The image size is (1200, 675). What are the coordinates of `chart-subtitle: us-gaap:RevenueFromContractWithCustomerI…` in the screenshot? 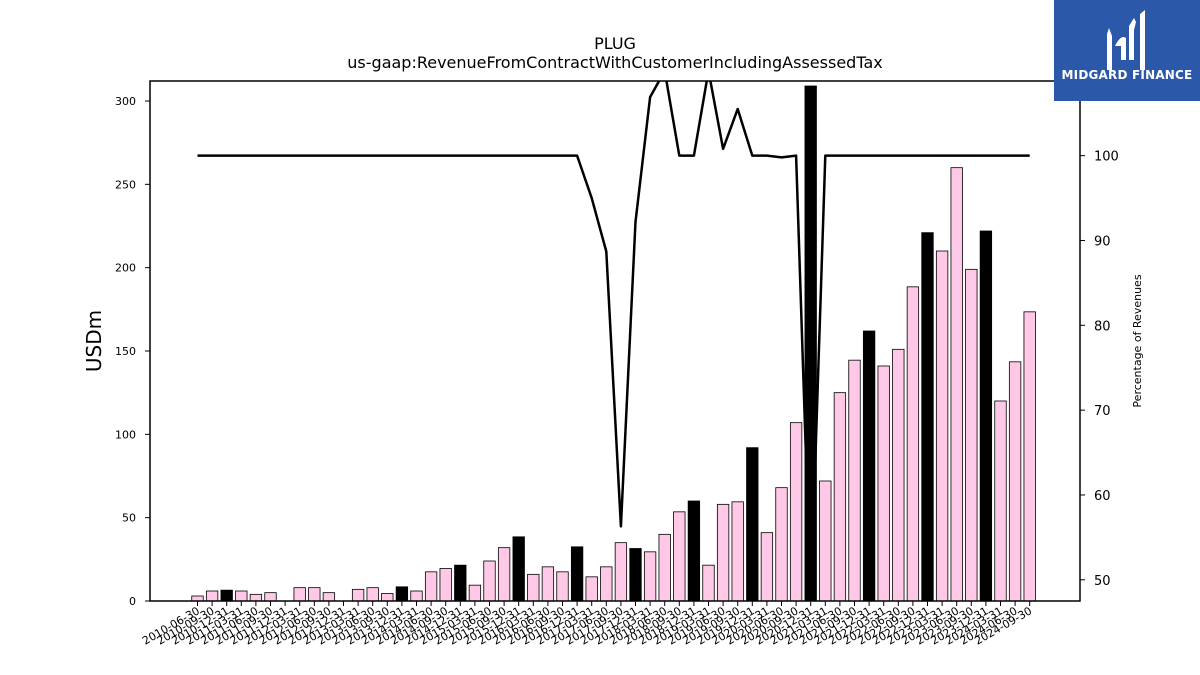 It's located at (614, 62).